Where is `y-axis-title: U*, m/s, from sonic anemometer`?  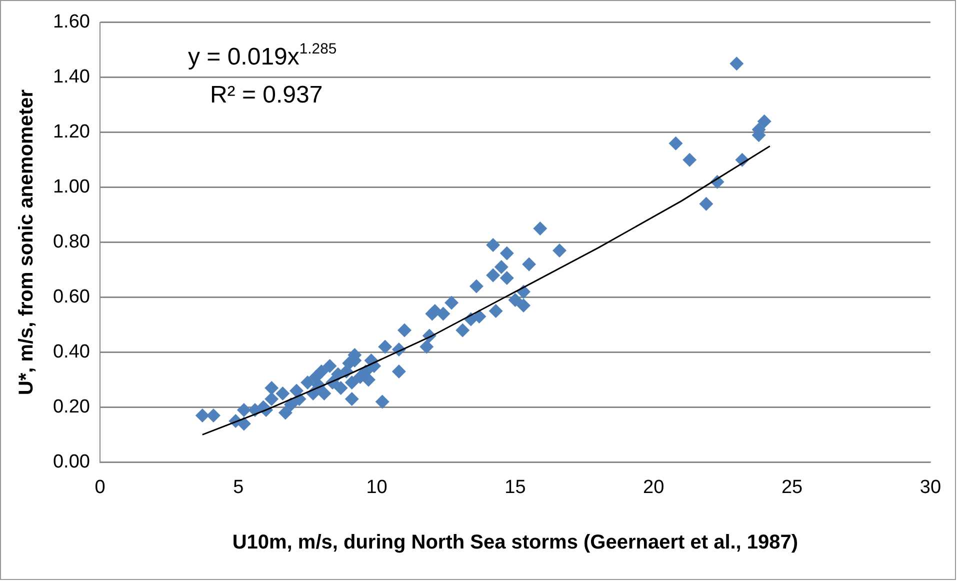 y-axis-title: U*, m/s, from sonic anemometer is located at coordinates (27, 242).